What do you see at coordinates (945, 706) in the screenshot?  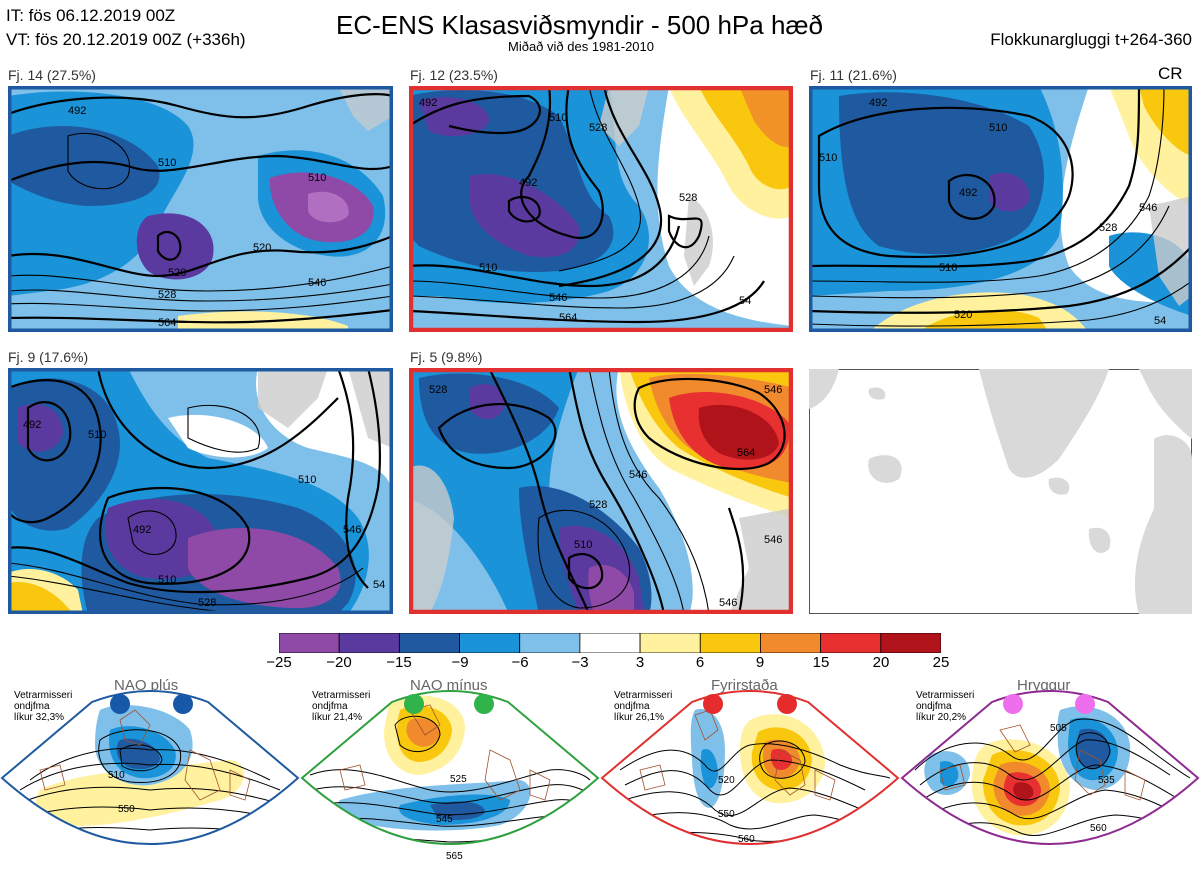 I see `regime-note: Vetrarmisseri ondjfma líkur 20,2%` at bounding box center [945, 706].